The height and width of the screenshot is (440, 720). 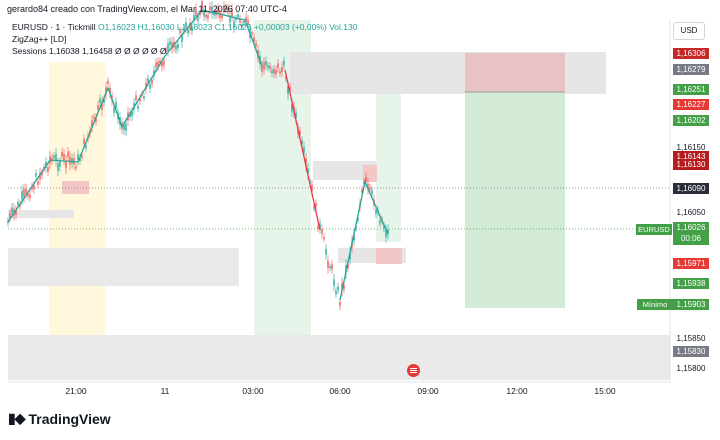 What do you see at coordinates (54, 27) in the screenshot?
I see `symbol-name: EURUSD · 1 · Tickmill` at bounding box center [54, 27].